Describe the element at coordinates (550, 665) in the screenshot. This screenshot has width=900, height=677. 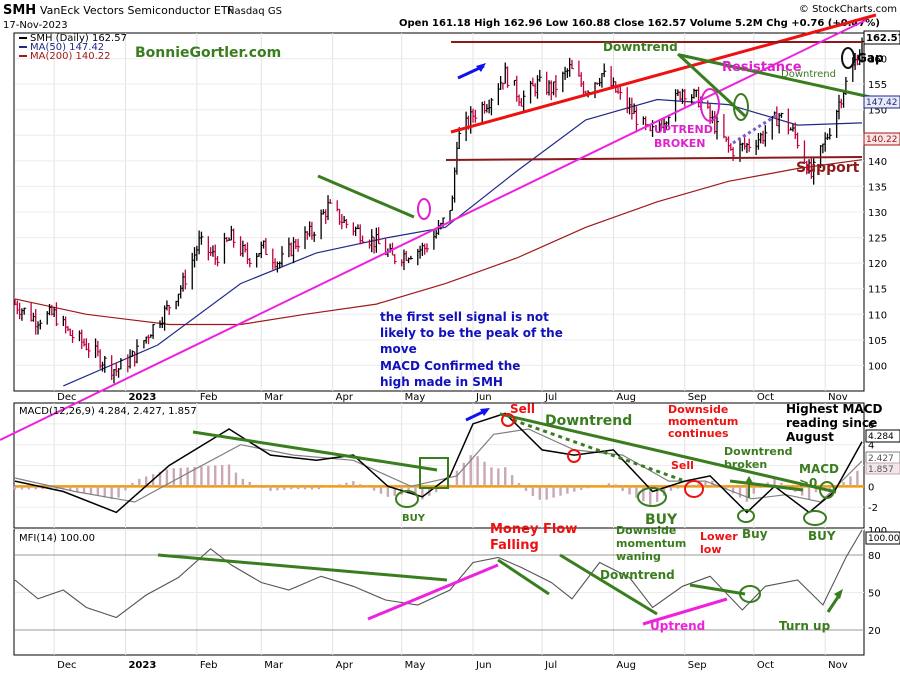
I see `x-tick-label: Jul` at that location.